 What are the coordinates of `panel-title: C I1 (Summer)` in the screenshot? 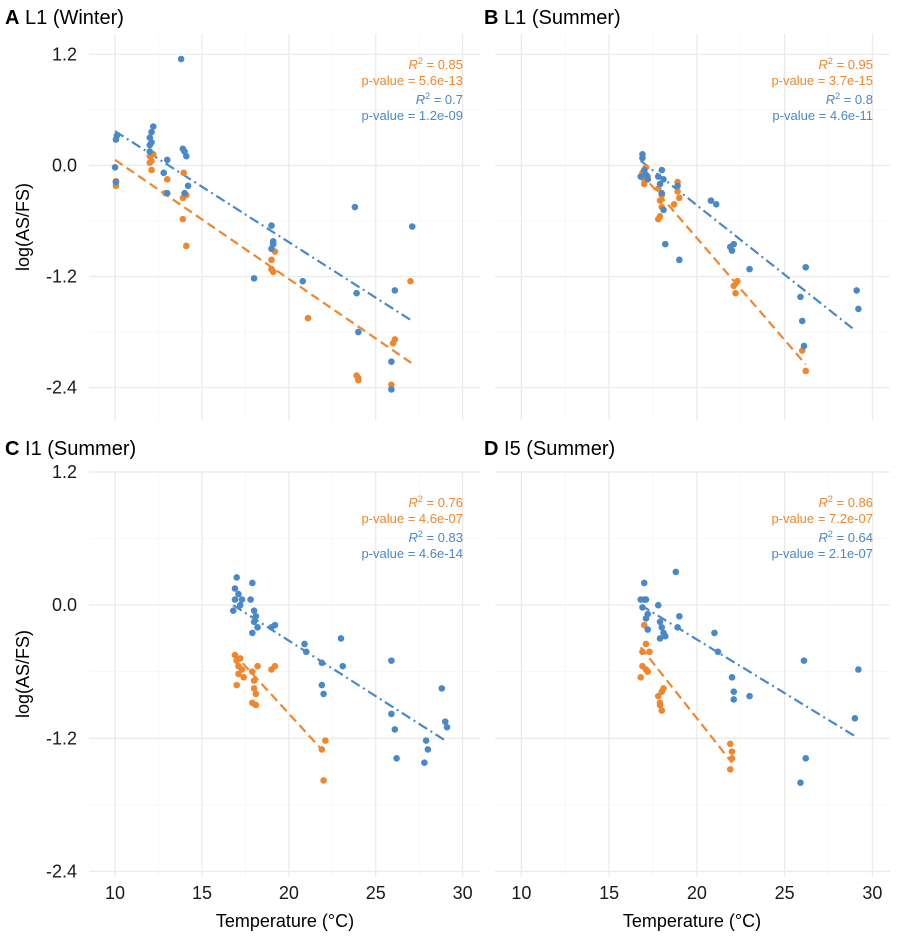 It's located at (70, 449).